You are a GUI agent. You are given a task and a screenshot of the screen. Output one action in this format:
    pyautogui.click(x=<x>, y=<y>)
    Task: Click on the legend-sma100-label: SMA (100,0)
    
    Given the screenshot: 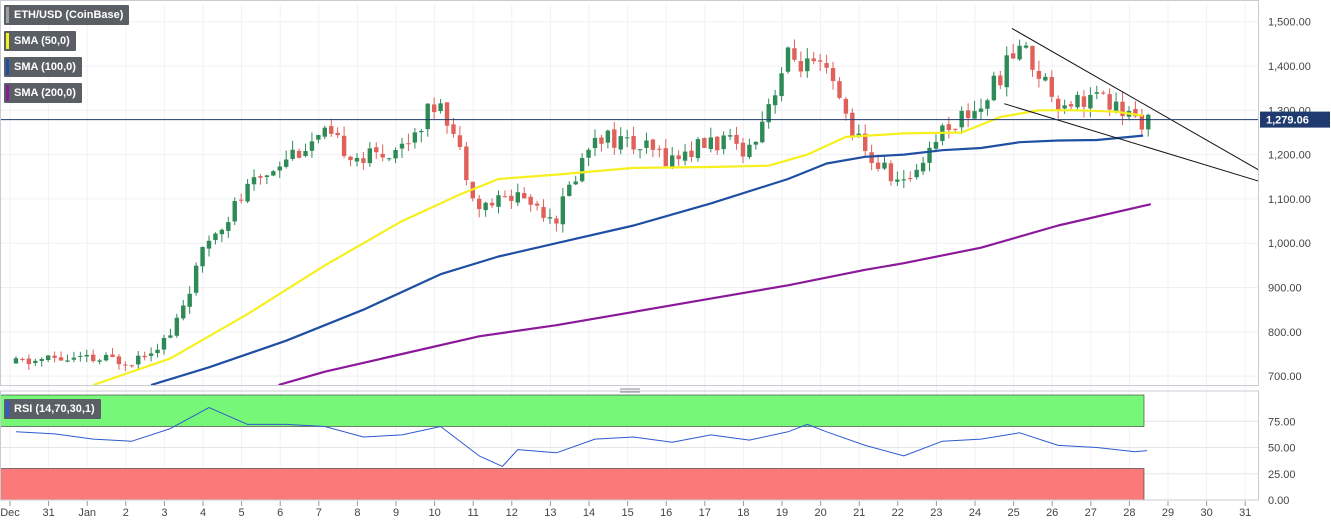 What is the action you would take?
    pyautogui.click(x=45, y=67)
    